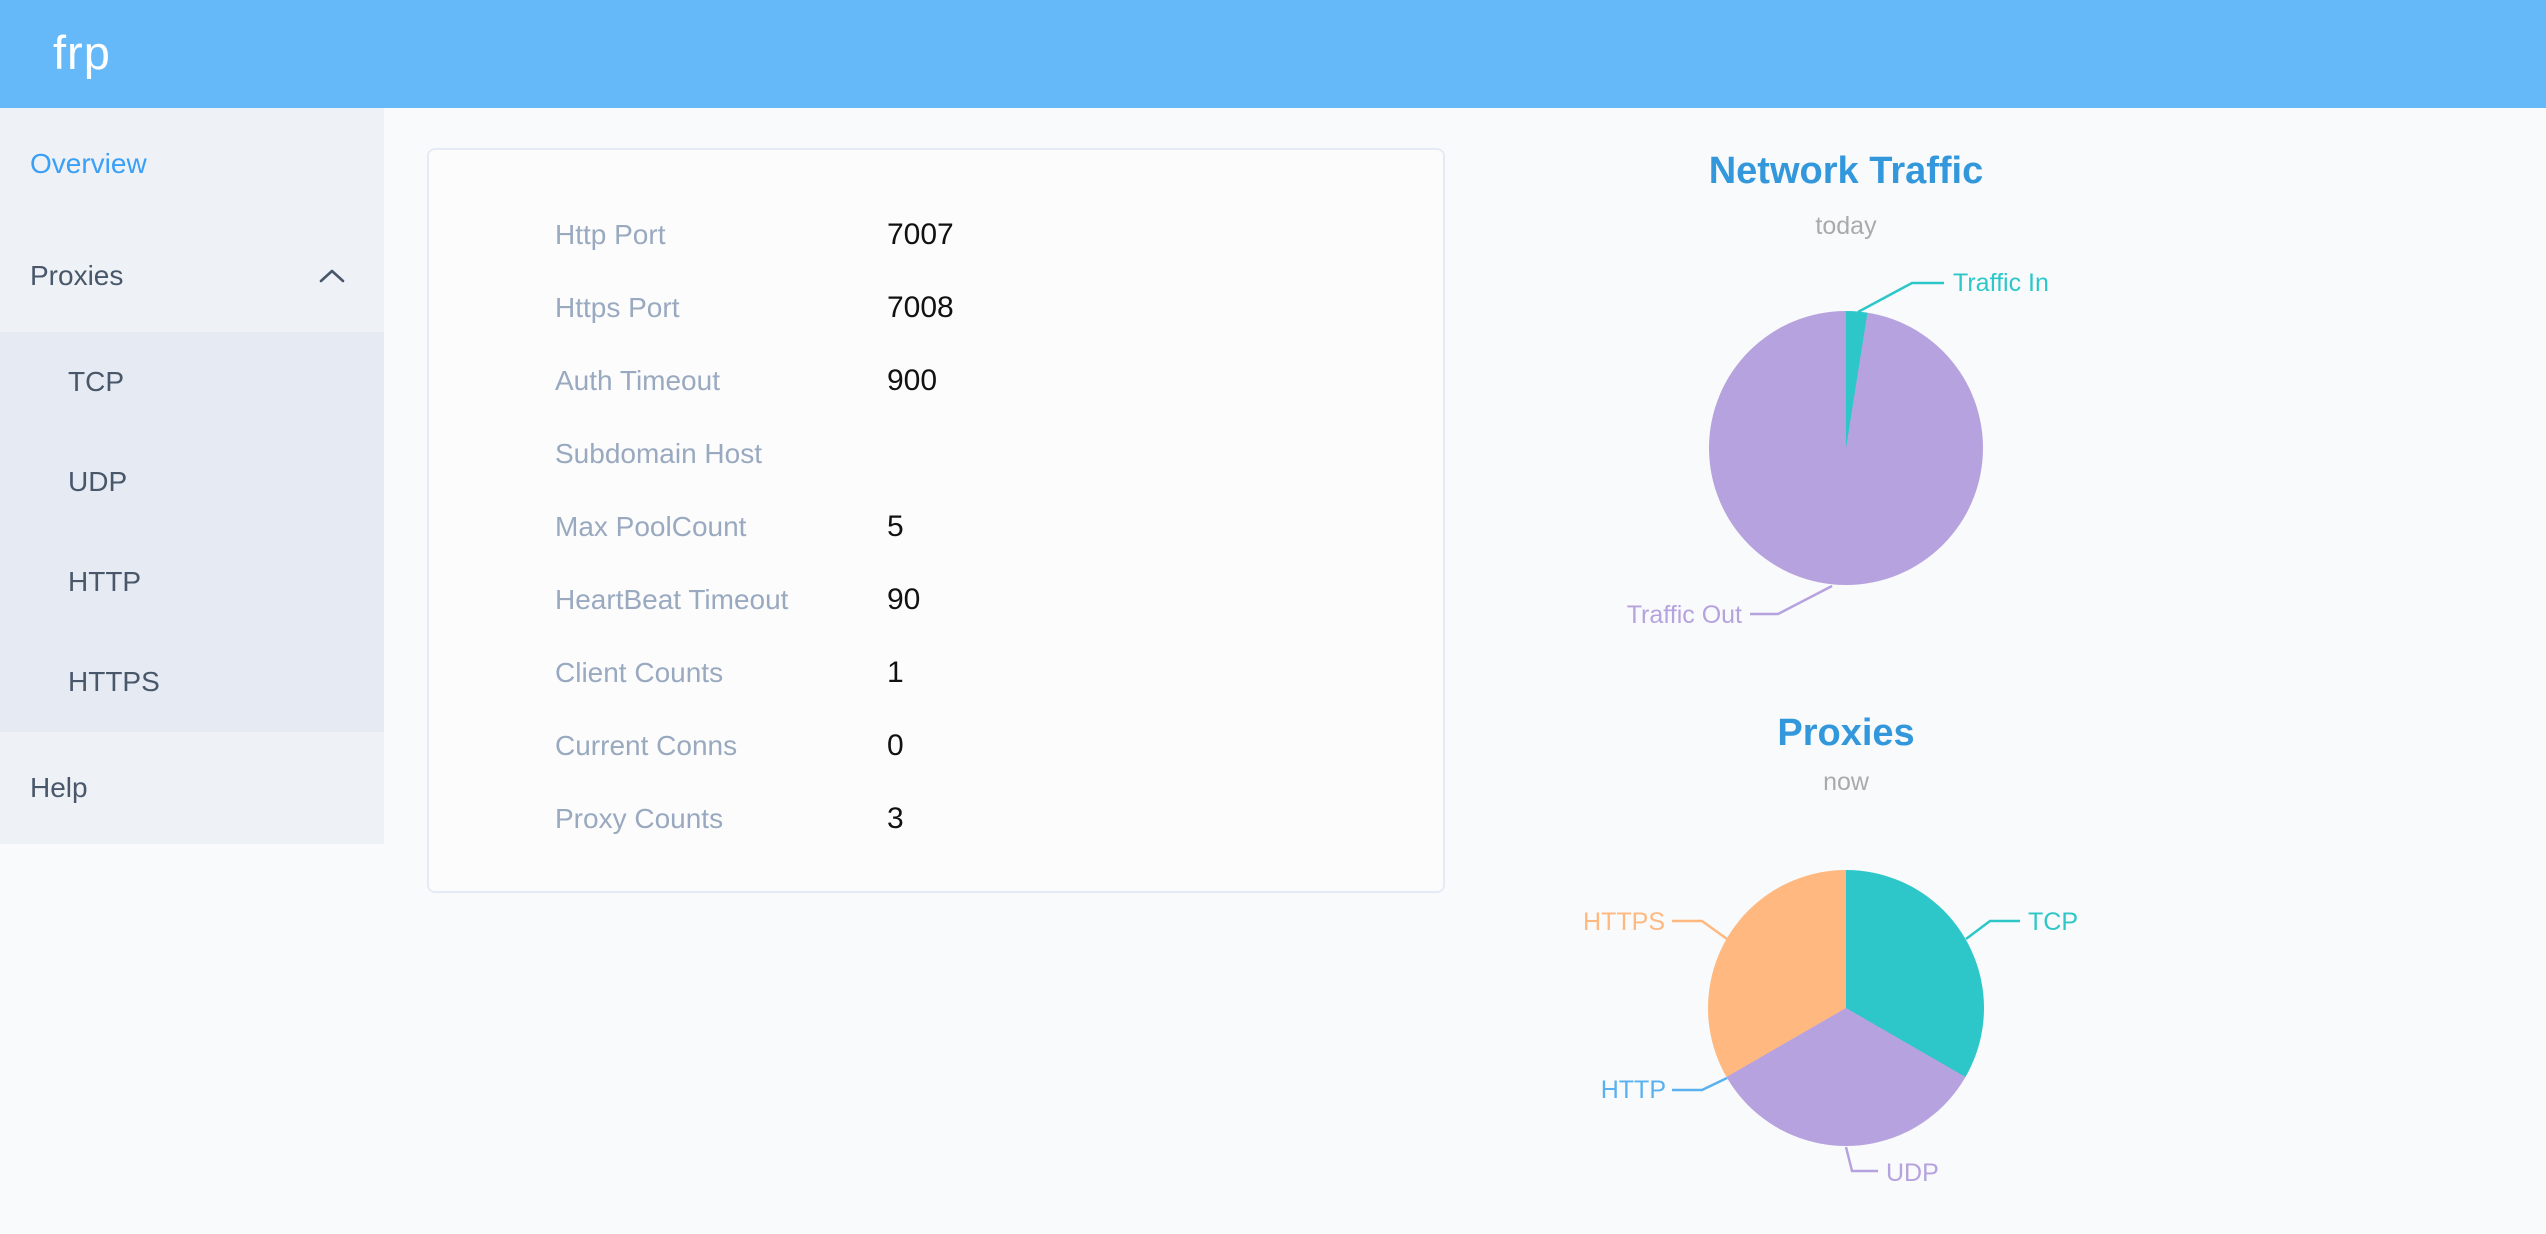 This screenshot has width=2546, height=1234. I want to click on info-value: 1, so click(895, 672).